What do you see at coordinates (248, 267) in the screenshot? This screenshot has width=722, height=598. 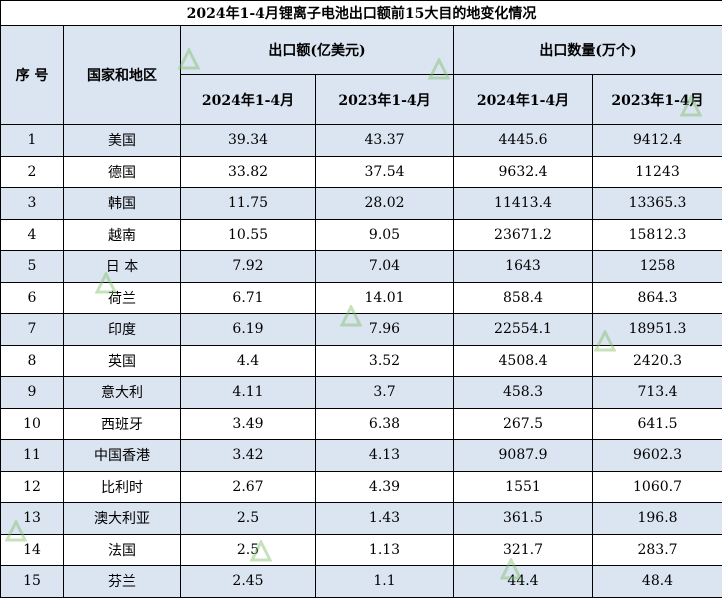 I see `cell-value-2024: 7.92` at bounding box center [248, 267].